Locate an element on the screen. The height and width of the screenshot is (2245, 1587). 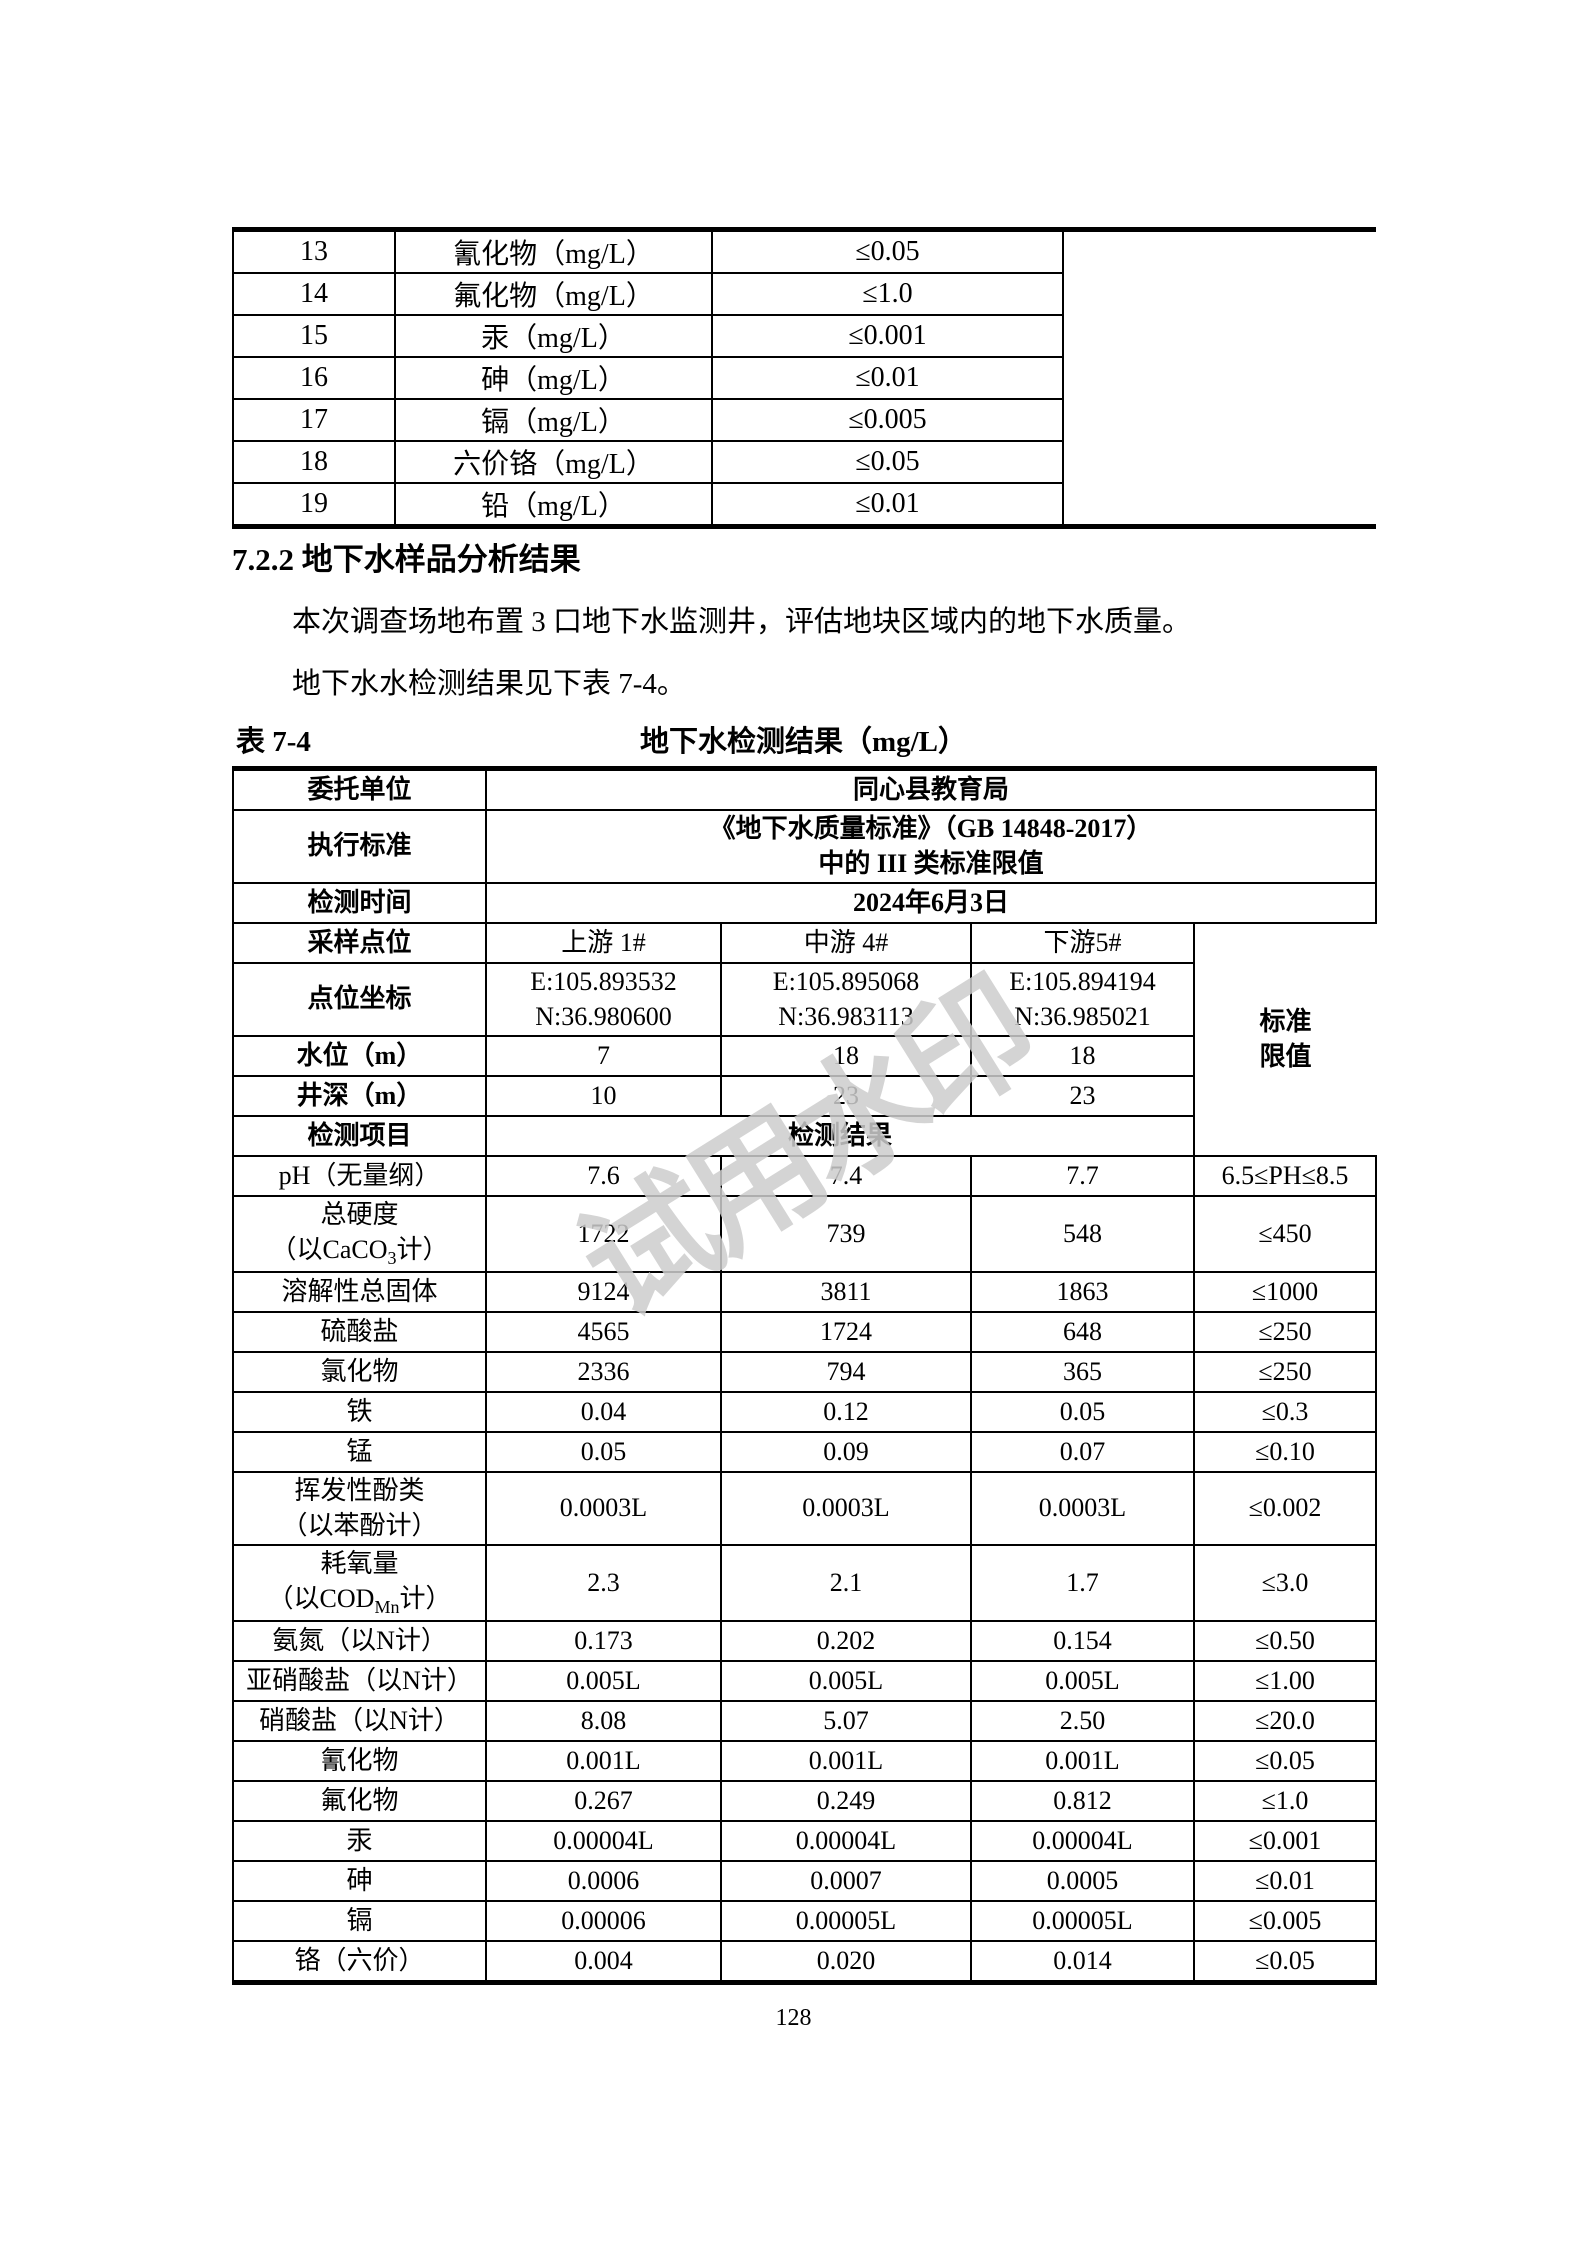
table-row: 镉 0.00006 0.00005L 0.00005L ≤0.005 is located at coordinates (805, 1921).